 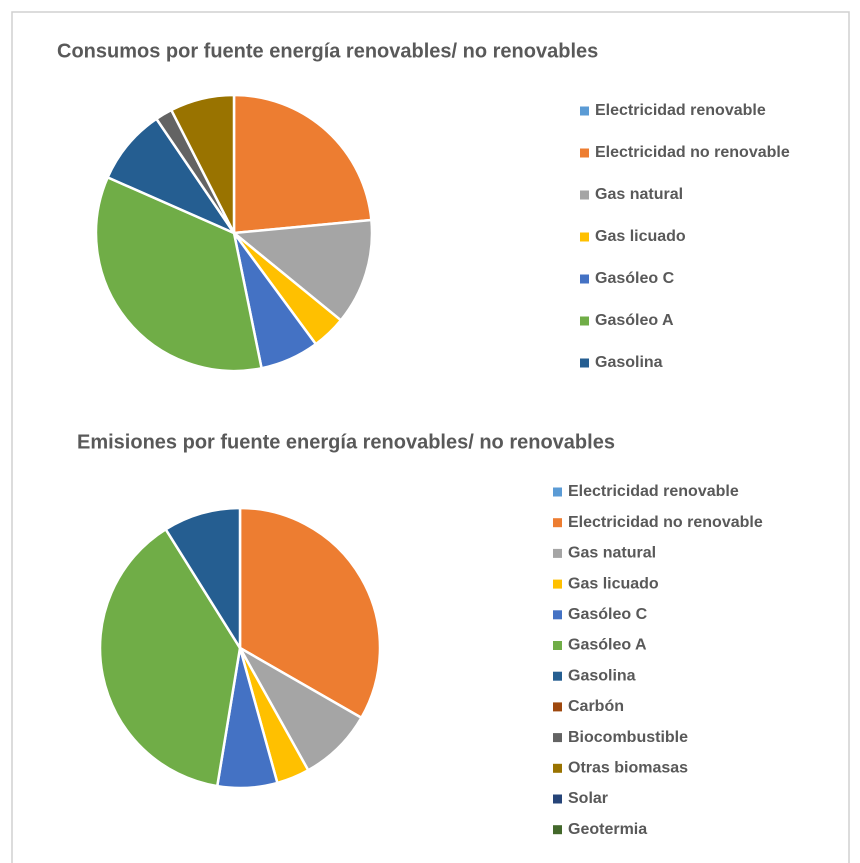 I want to click on legend-label: Otras biomasas, so click(x=628, y=768).